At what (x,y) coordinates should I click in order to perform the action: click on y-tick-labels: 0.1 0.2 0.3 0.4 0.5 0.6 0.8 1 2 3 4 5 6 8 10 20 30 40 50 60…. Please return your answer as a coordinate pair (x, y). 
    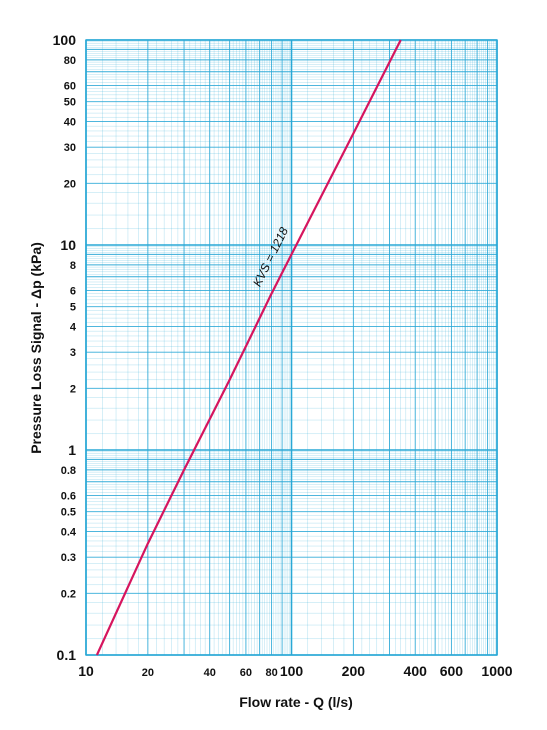
    Looking at the image, I should click on (65, 347).